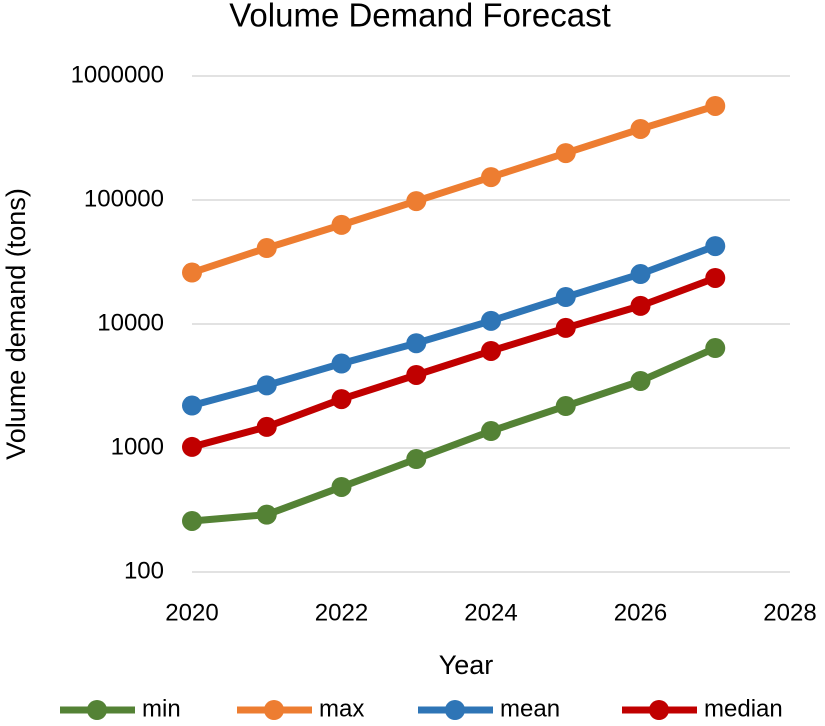 This screenshot has height=726, width=825. Describe the element at coordinates (466, 665) in the screenshot. I see `x-axis-label: Year` at that location.